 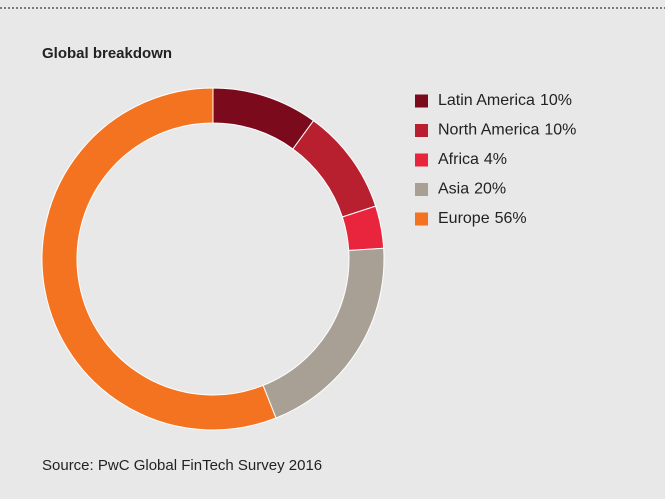 I want to click on legend-label: Europe 56%, so click(x=482, y=218).